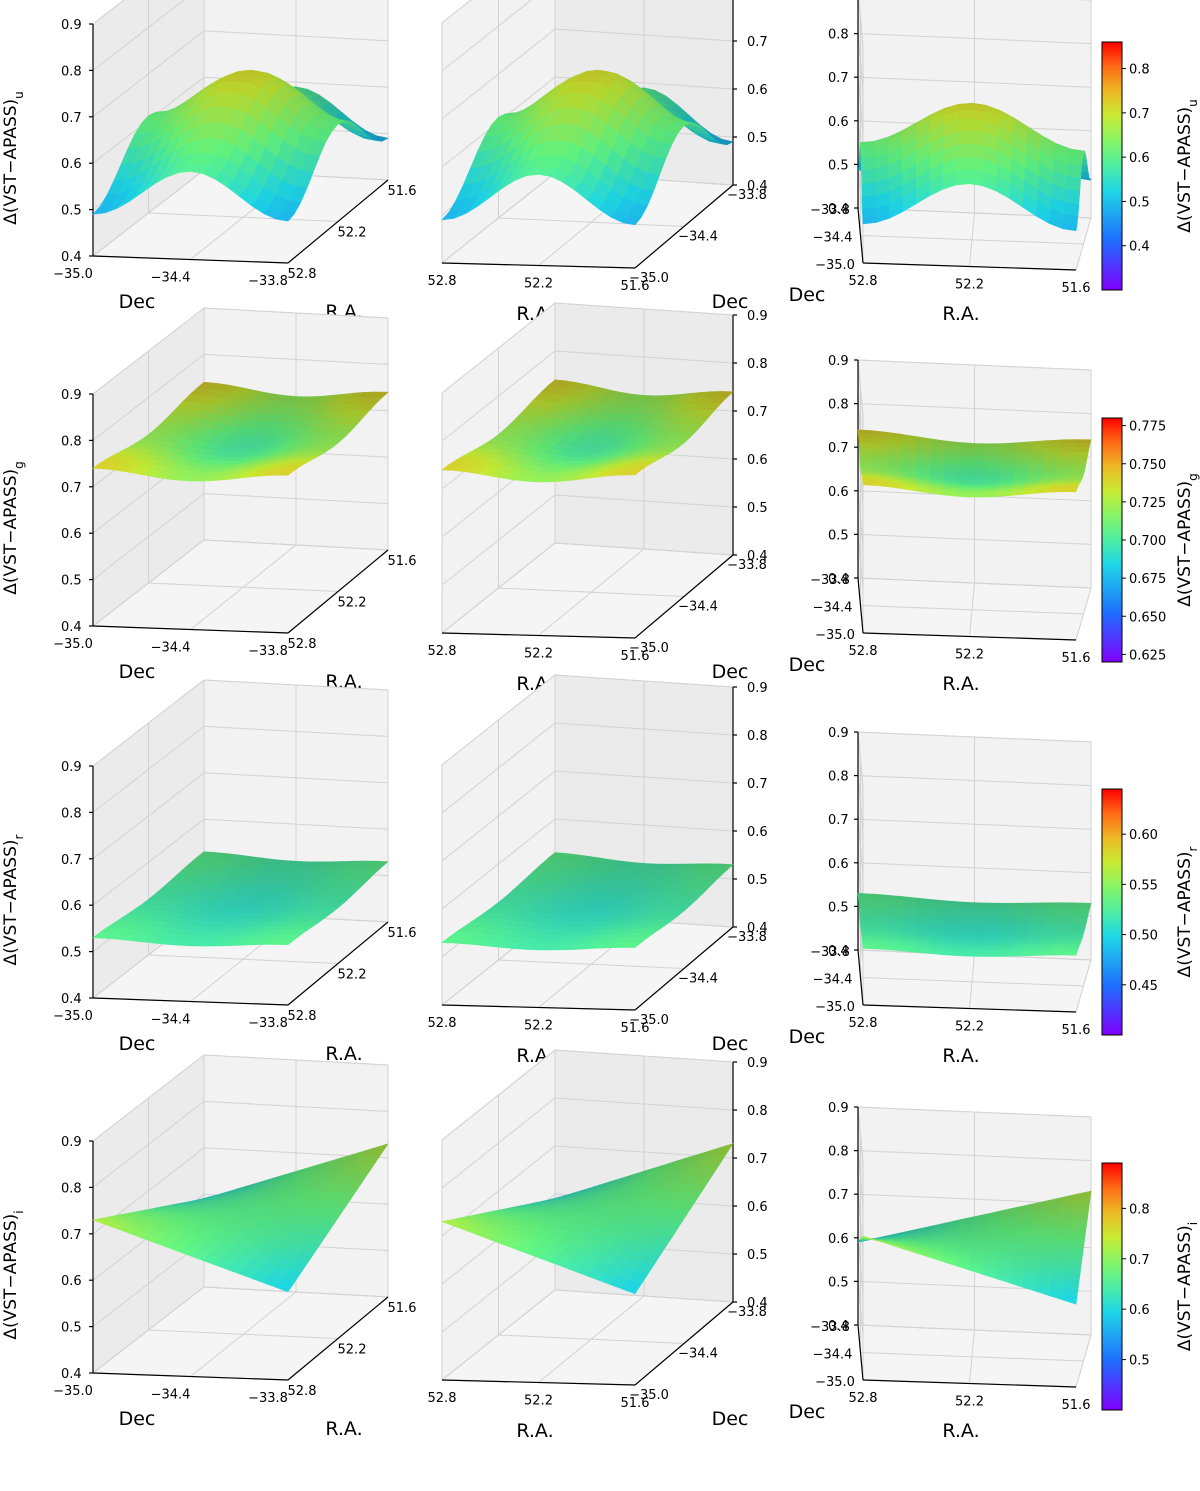 The image size is (1200, 1491). What do you see at coordinates (1147, 465) in the screenshot?
I see `colorbar-tick-label: 0.750` at bounding box center [1147, 465].